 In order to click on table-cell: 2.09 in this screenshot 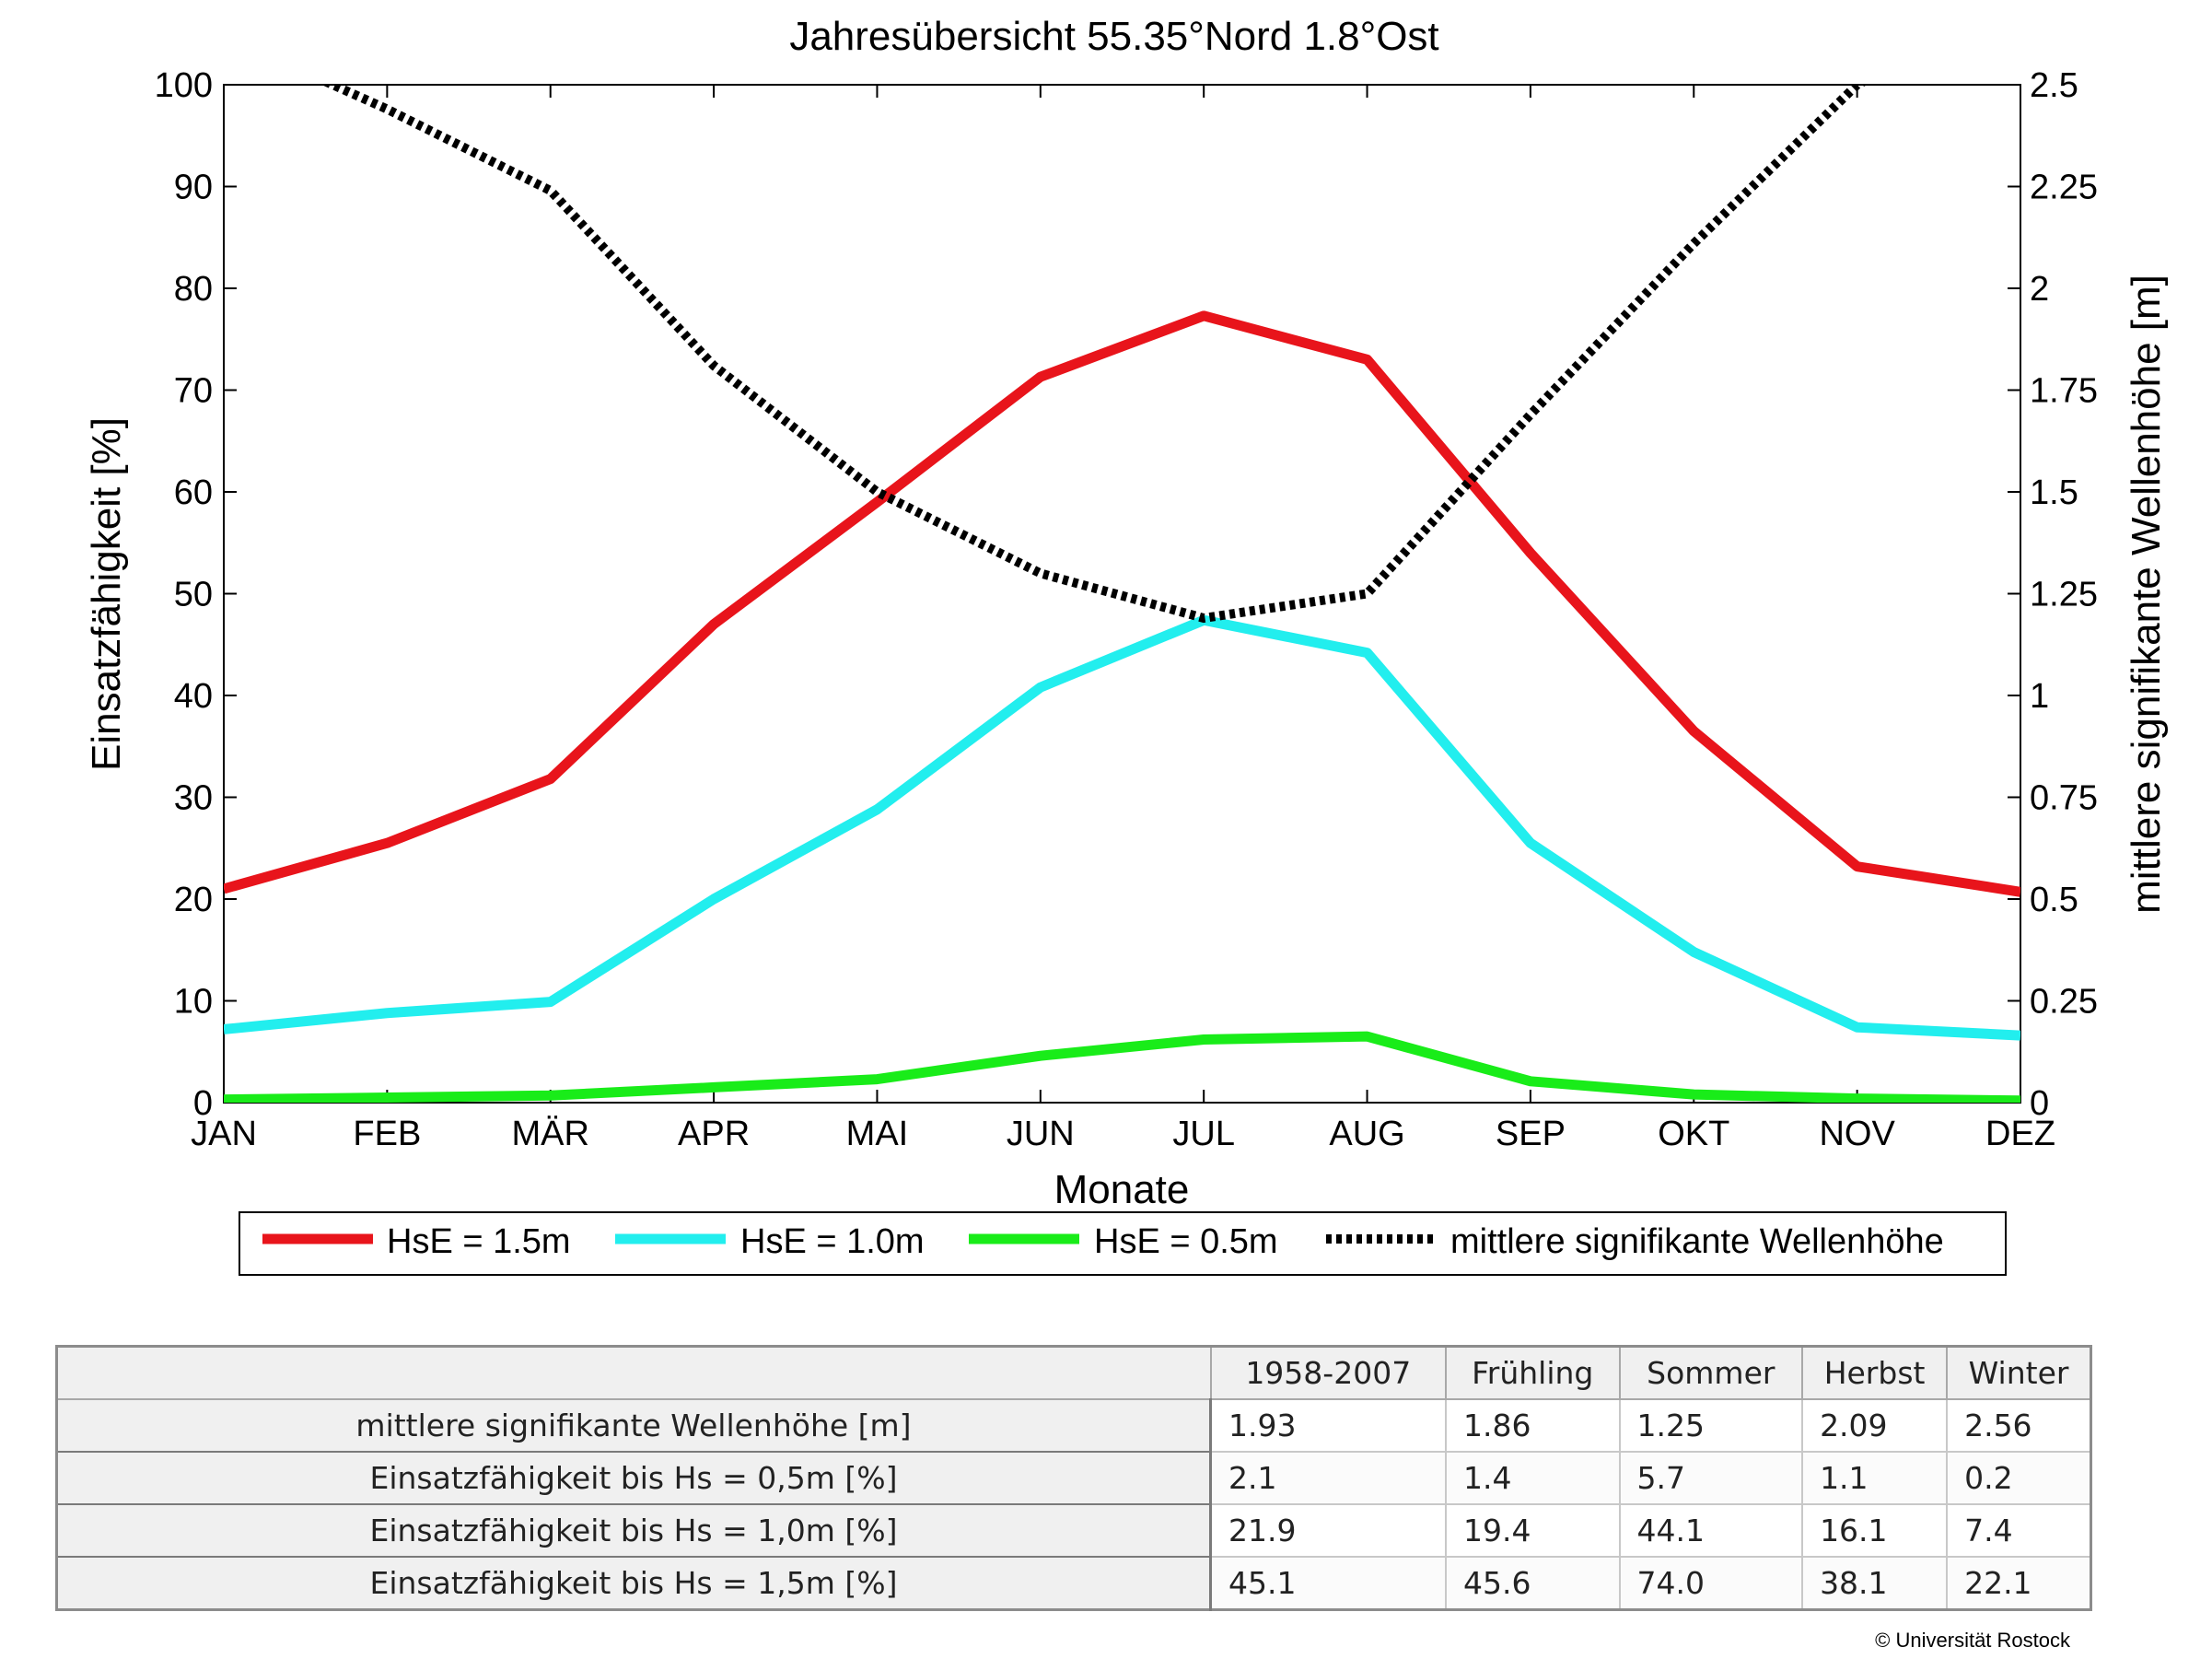, I will do `click(1875, 1425)`.